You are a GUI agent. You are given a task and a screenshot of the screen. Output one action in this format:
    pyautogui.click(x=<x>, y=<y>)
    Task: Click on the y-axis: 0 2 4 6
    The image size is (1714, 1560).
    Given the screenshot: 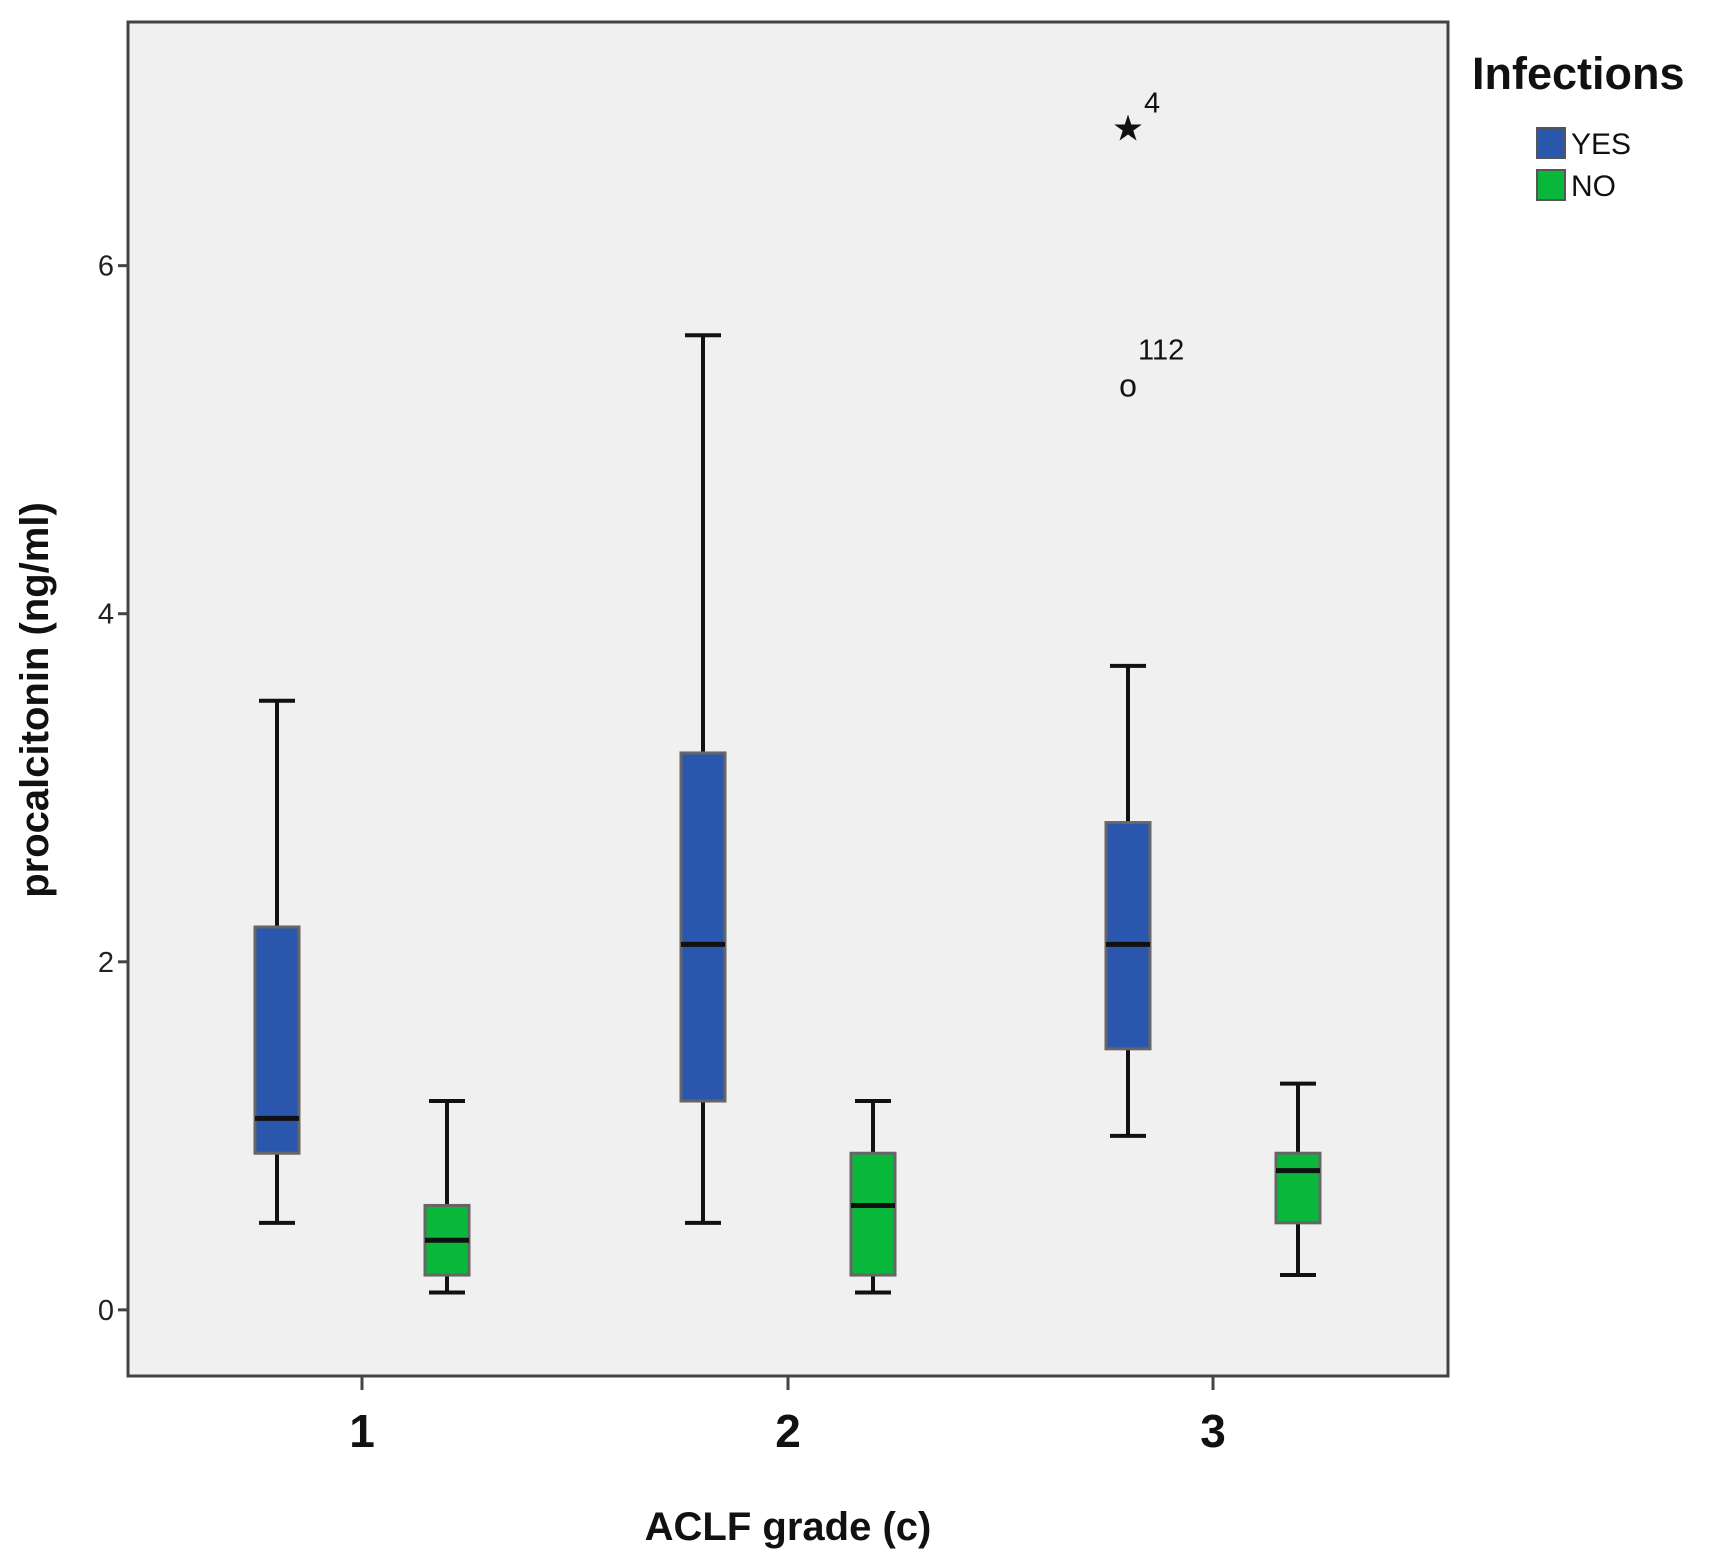 What is the action you would take?
    pyautogui.click(x=113, y=789)
    